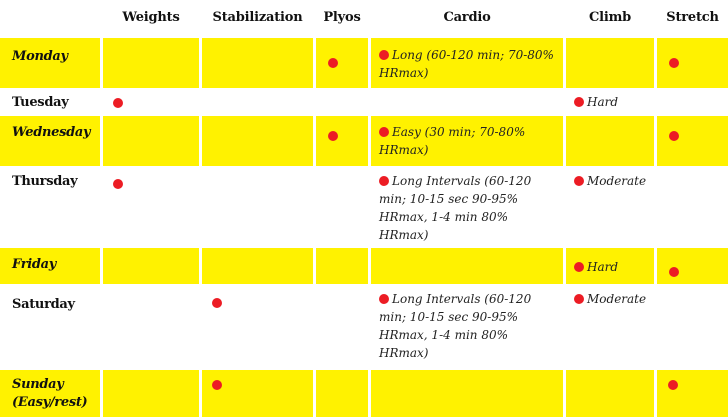 The width and height of the screenshot is (728, 417). I want to click on day-label: Thursday, so click(45, 181).